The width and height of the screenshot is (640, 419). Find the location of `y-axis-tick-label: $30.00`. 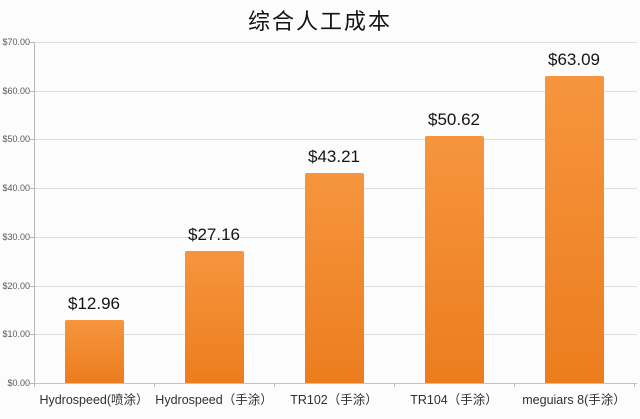

y-axis-tick-label: $30.00 is located at coordinates (16, 236).